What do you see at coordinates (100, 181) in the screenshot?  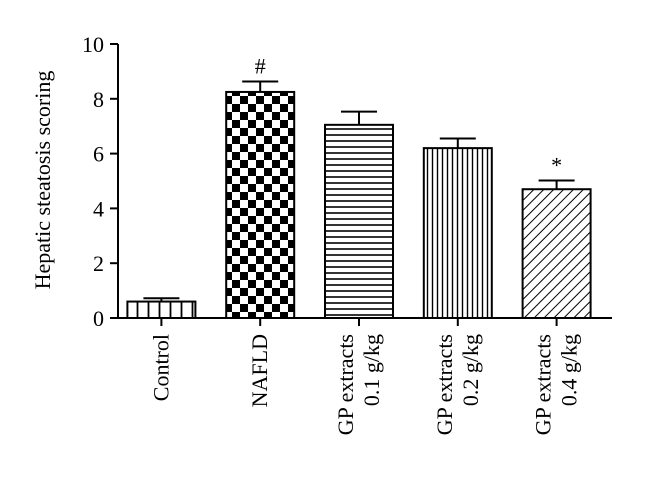 I see `y-axis: 0 2 4 6 8 10` at bounding box center [100, 181].